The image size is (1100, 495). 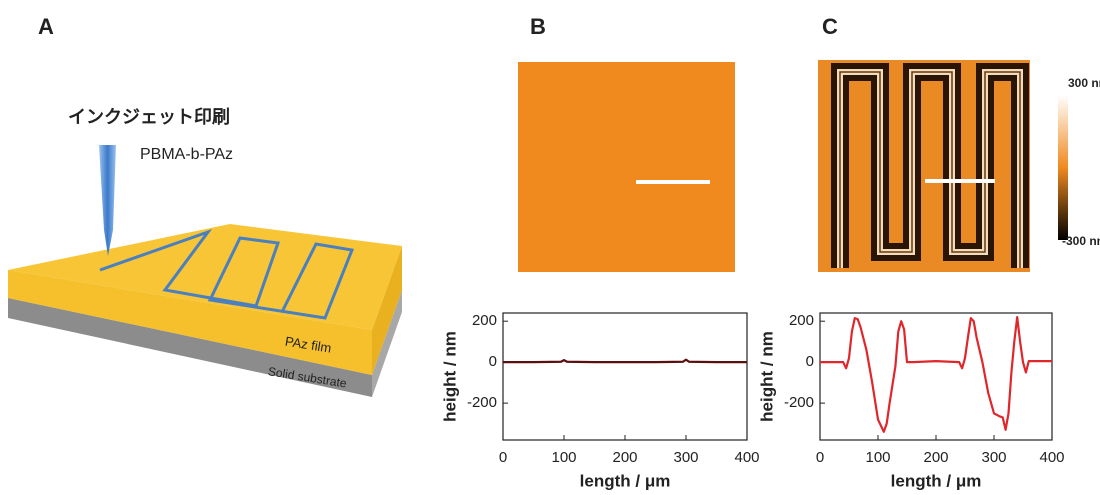 I want to click on colorbar-min: -300 nm, so click(x=1081, y=241).